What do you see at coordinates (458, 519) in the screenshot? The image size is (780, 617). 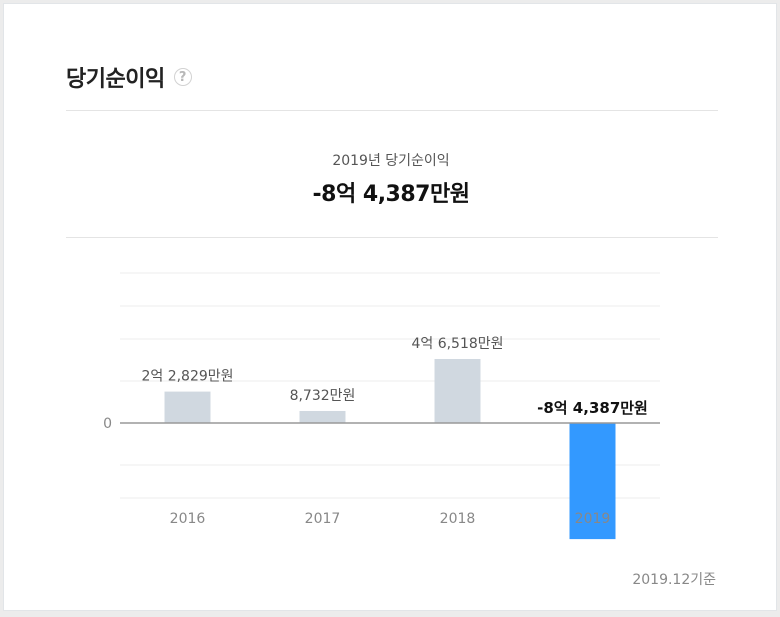 I see `x-tick-label: 2018` at bounding box center [458, 519].